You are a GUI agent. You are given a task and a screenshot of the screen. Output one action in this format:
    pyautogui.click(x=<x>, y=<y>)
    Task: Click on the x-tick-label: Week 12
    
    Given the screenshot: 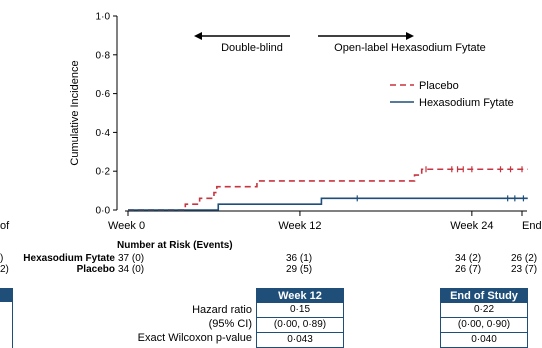 What is the action you would take?
    pyautogui.click(x=299, y=226)
    